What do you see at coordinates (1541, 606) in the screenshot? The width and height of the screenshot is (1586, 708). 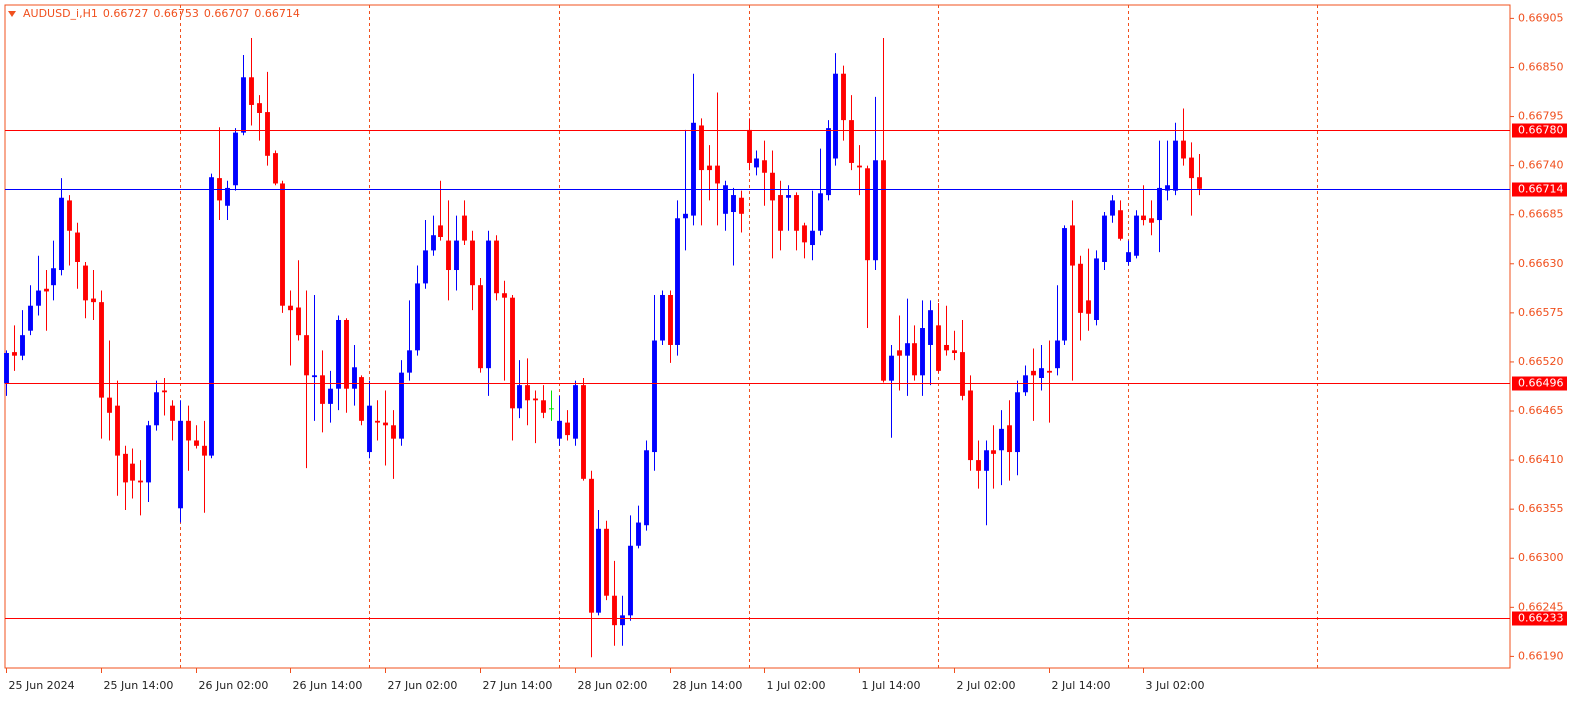 I see `y-tick-label: 0.66245` at bounding box center [1541, 606].